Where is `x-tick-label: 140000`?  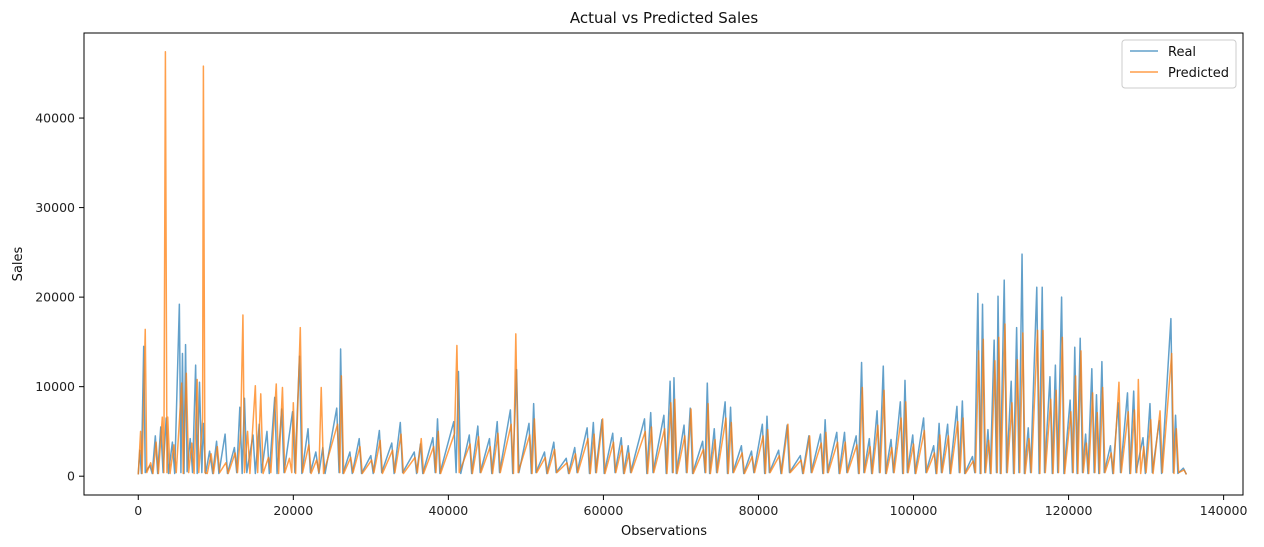 x-tick-label: 140000 is located at coordinates (1224, 510).